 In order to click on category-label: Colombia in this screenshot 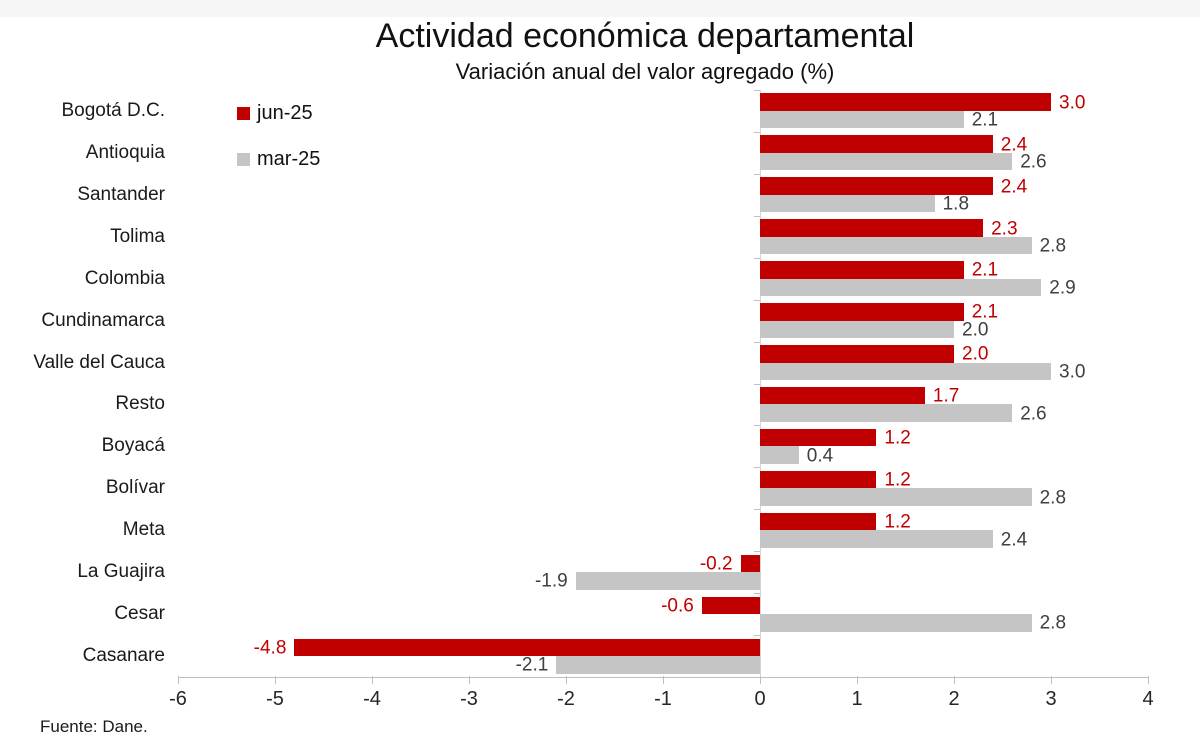, I will do `click(124, 278)`.